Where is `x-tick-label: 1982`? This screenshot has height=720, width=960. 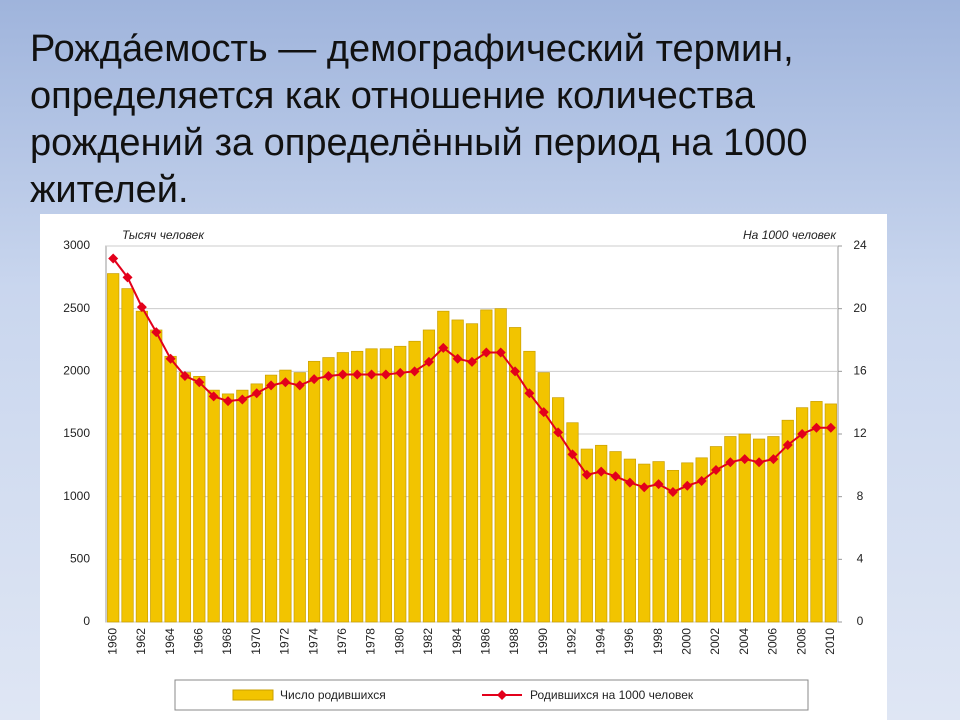 x-tick-label: 1982 is located at coordinates (428, 641).